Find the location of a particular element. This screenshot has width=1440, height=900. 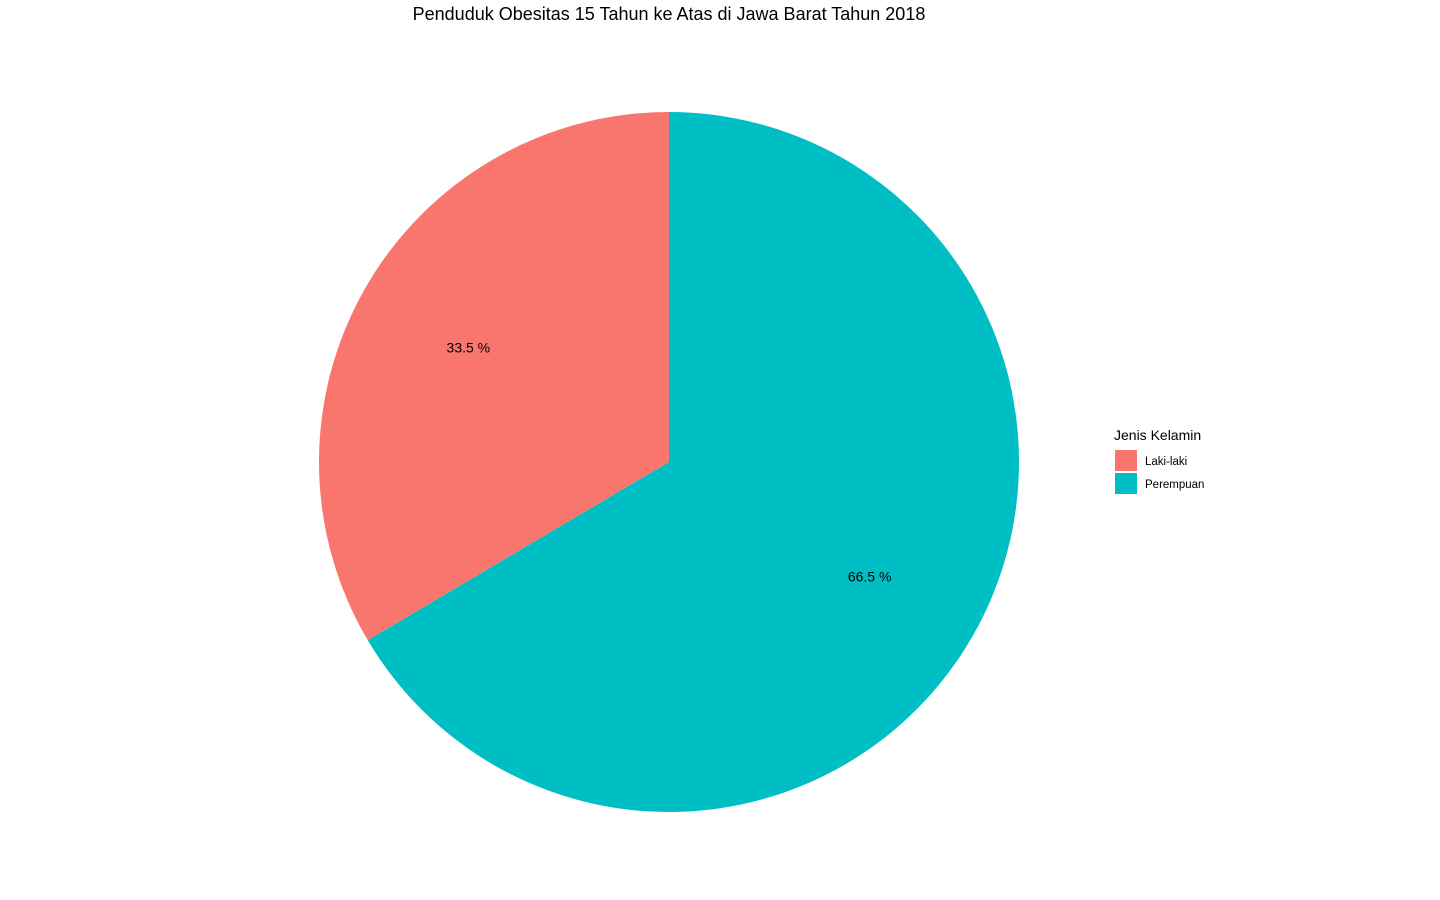

pie-slice-label-laki-laki: 33.5 % is located at coordinates (469, 348).